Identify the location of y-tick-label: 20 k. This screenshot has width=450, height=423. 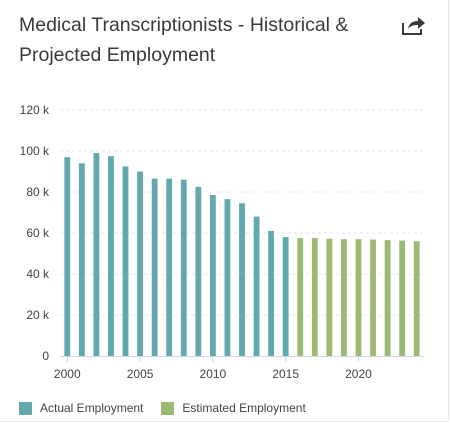
(38, 315).